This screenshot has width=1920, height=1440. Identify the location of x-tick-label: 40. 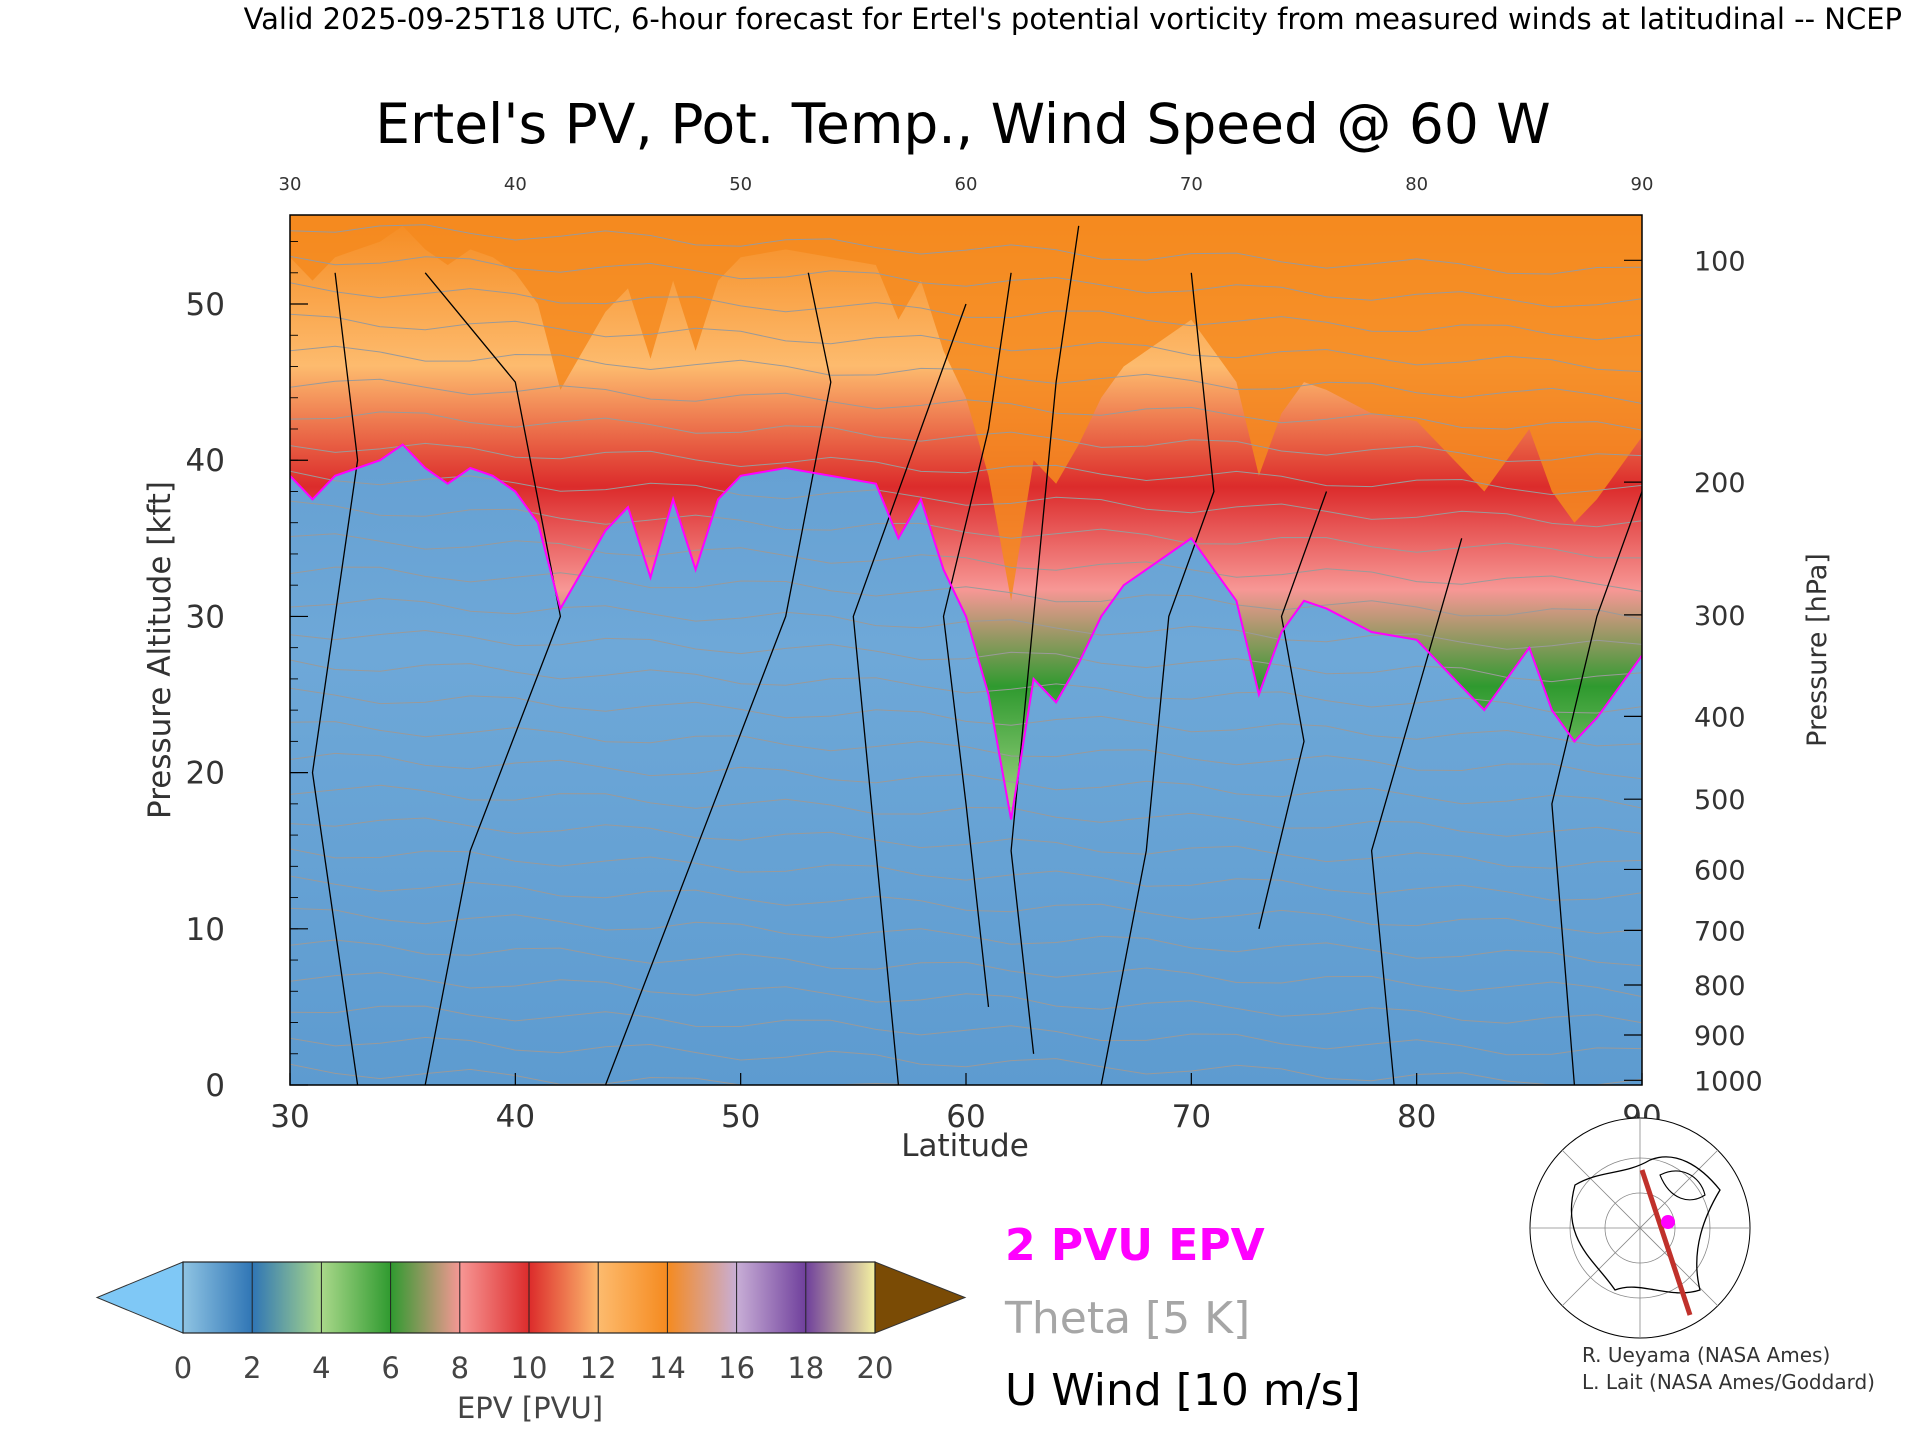
(515, 1117).